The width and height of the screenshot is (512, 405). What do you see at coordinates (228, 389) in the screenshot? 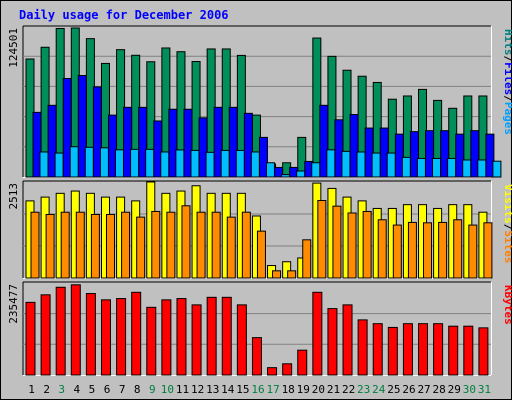
I see `x-tick-label: 14` at bounding box center [228, 389].